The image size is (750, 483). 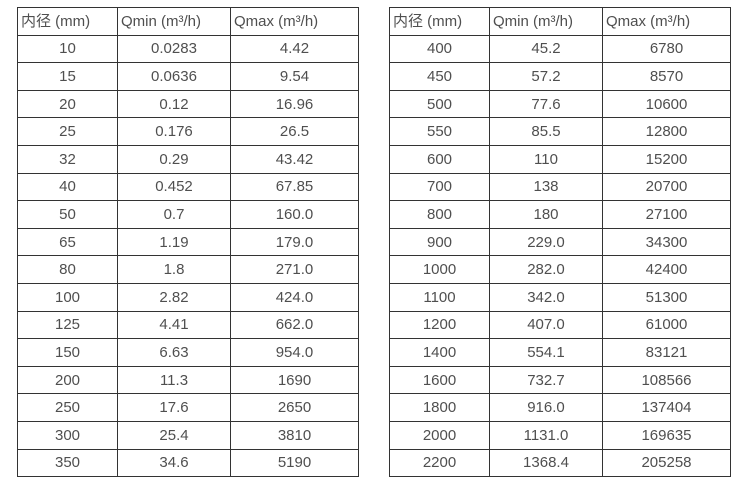 I want to click on column-header-qmin: Qmin (m³/h), so click(x=546, y=21).